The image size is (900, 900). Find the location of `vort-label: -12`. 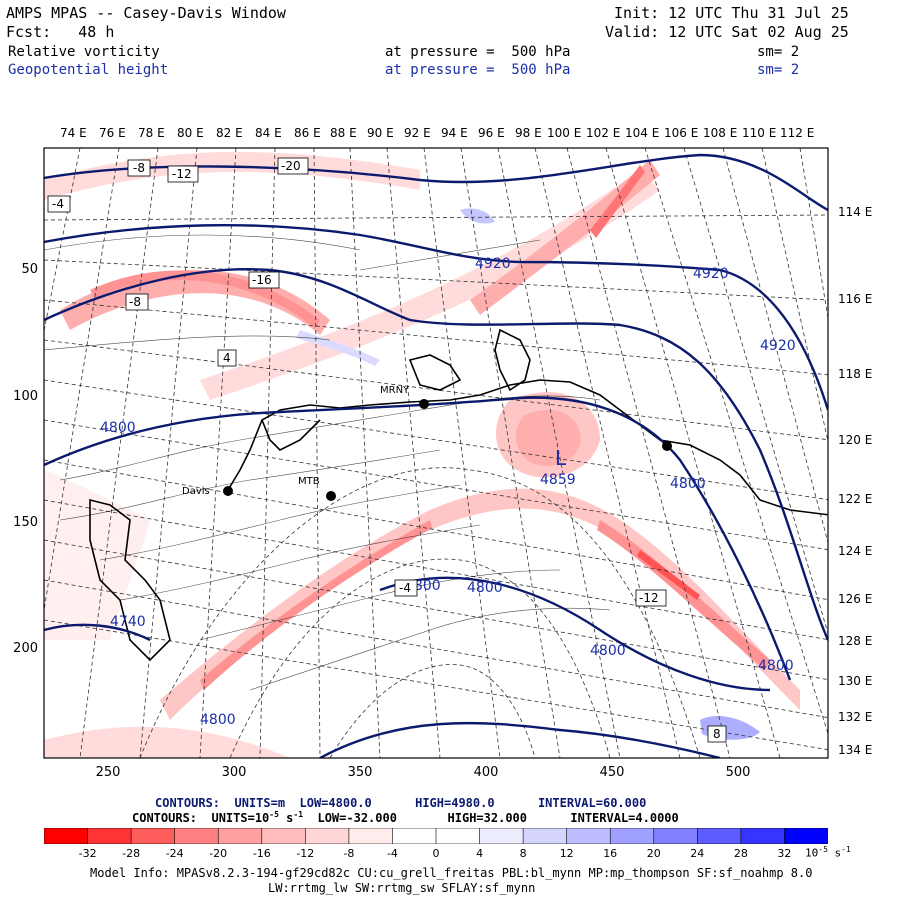

vort-label: -12 is located at coordinates (182, 174).